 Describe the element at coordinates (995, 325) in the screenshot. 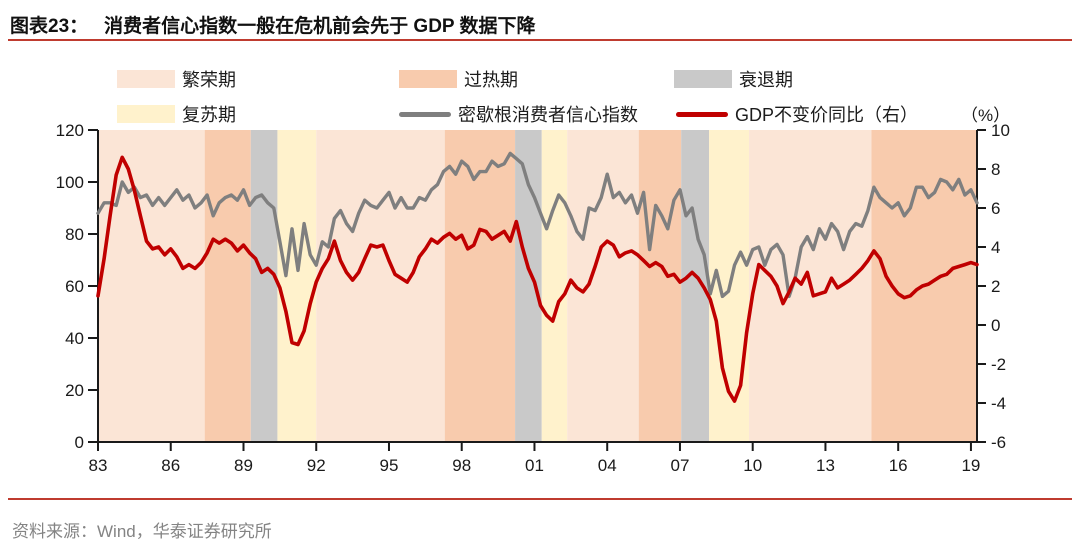

I see `right-axis-tick-label: 0` at that location.